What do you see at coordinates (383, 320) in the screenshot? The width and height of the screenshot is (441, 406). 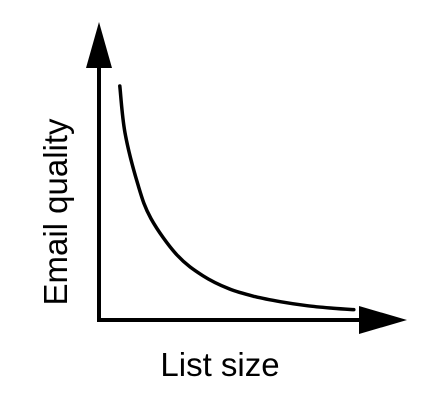 I see `x-axis-arrowhead` at bounding box center [383, 320].